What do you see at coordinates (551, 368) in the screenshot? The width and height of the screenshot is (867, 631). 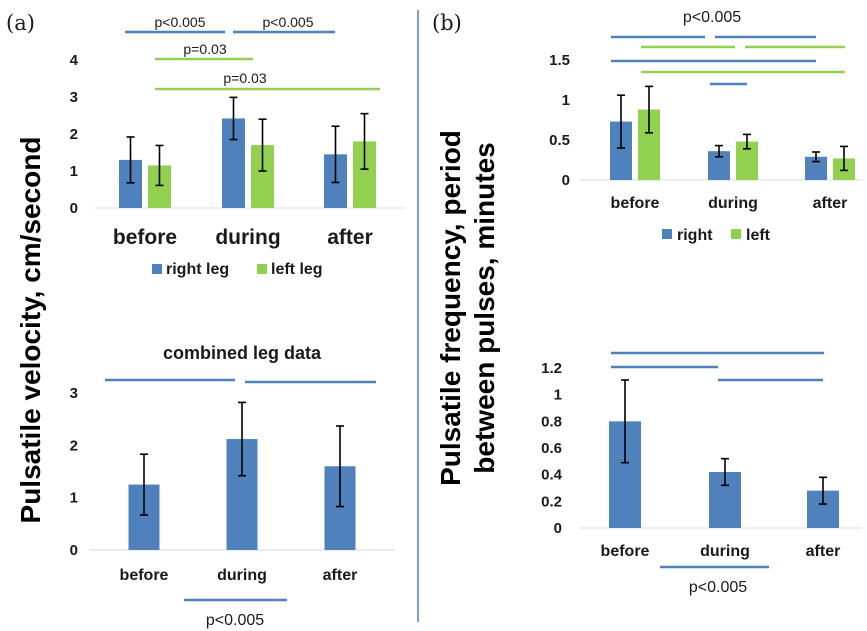 I see `y-tick-label: 1.2` at bounding box center [551, 368].